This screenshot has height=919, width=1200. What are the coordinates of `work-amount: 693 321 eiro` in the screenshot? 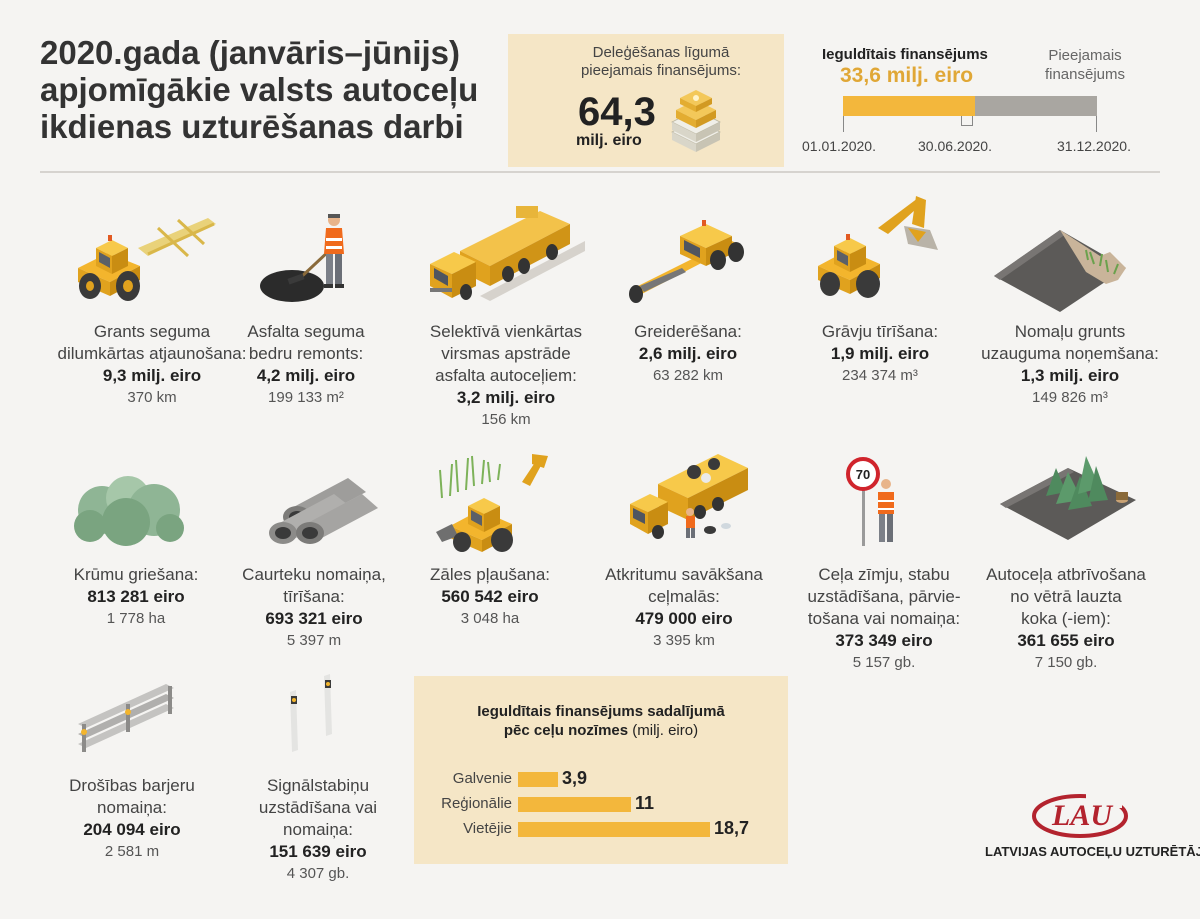 It's located at (314, 618).